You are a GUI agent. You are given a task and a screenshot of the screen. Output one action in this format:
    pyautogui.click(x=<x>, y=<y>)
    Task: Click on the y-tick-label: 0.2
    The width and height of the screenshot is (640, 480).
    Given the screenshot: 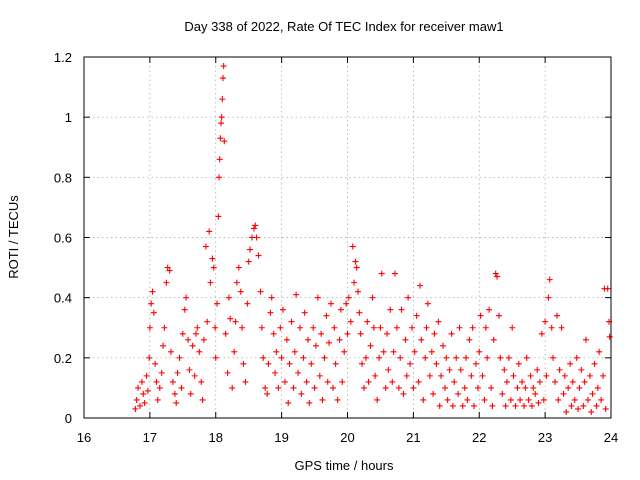 What is the action you would take?
    pyautogui.click(x=63, y=358)
    